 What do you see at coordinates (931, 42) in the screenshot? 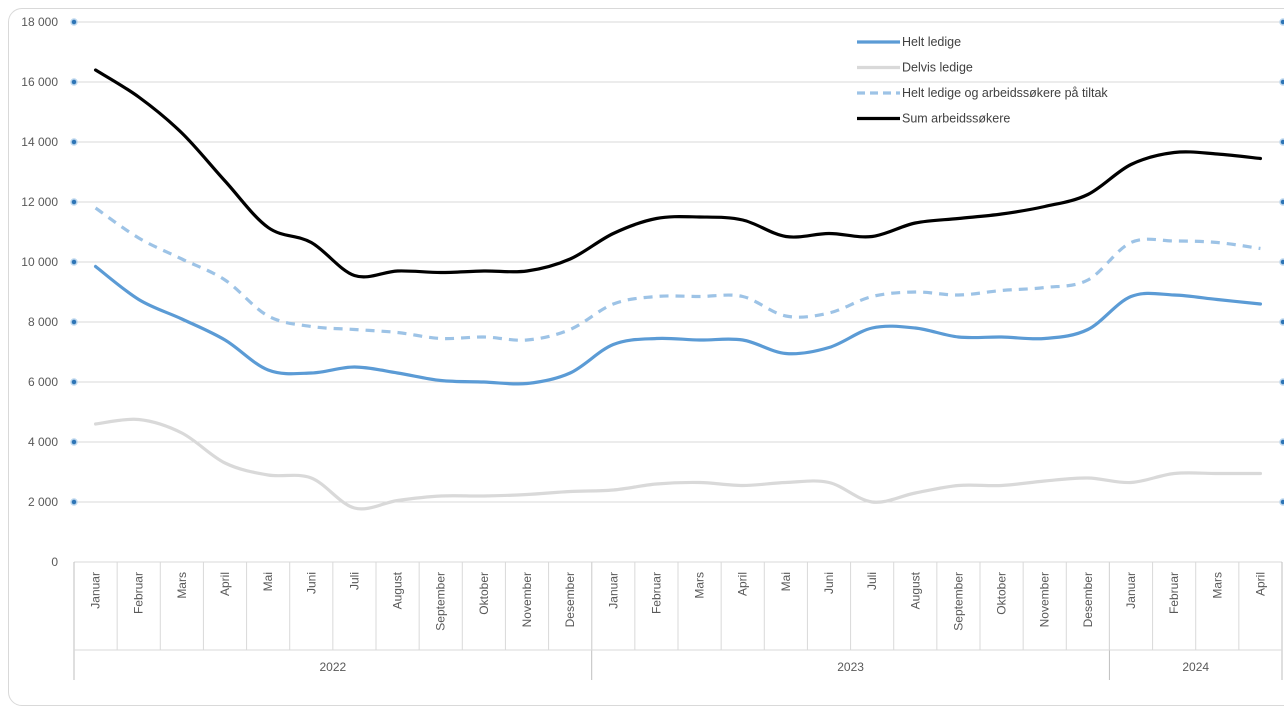
I see `legend-label: Helt ledige` at bounding box center [931, 42].